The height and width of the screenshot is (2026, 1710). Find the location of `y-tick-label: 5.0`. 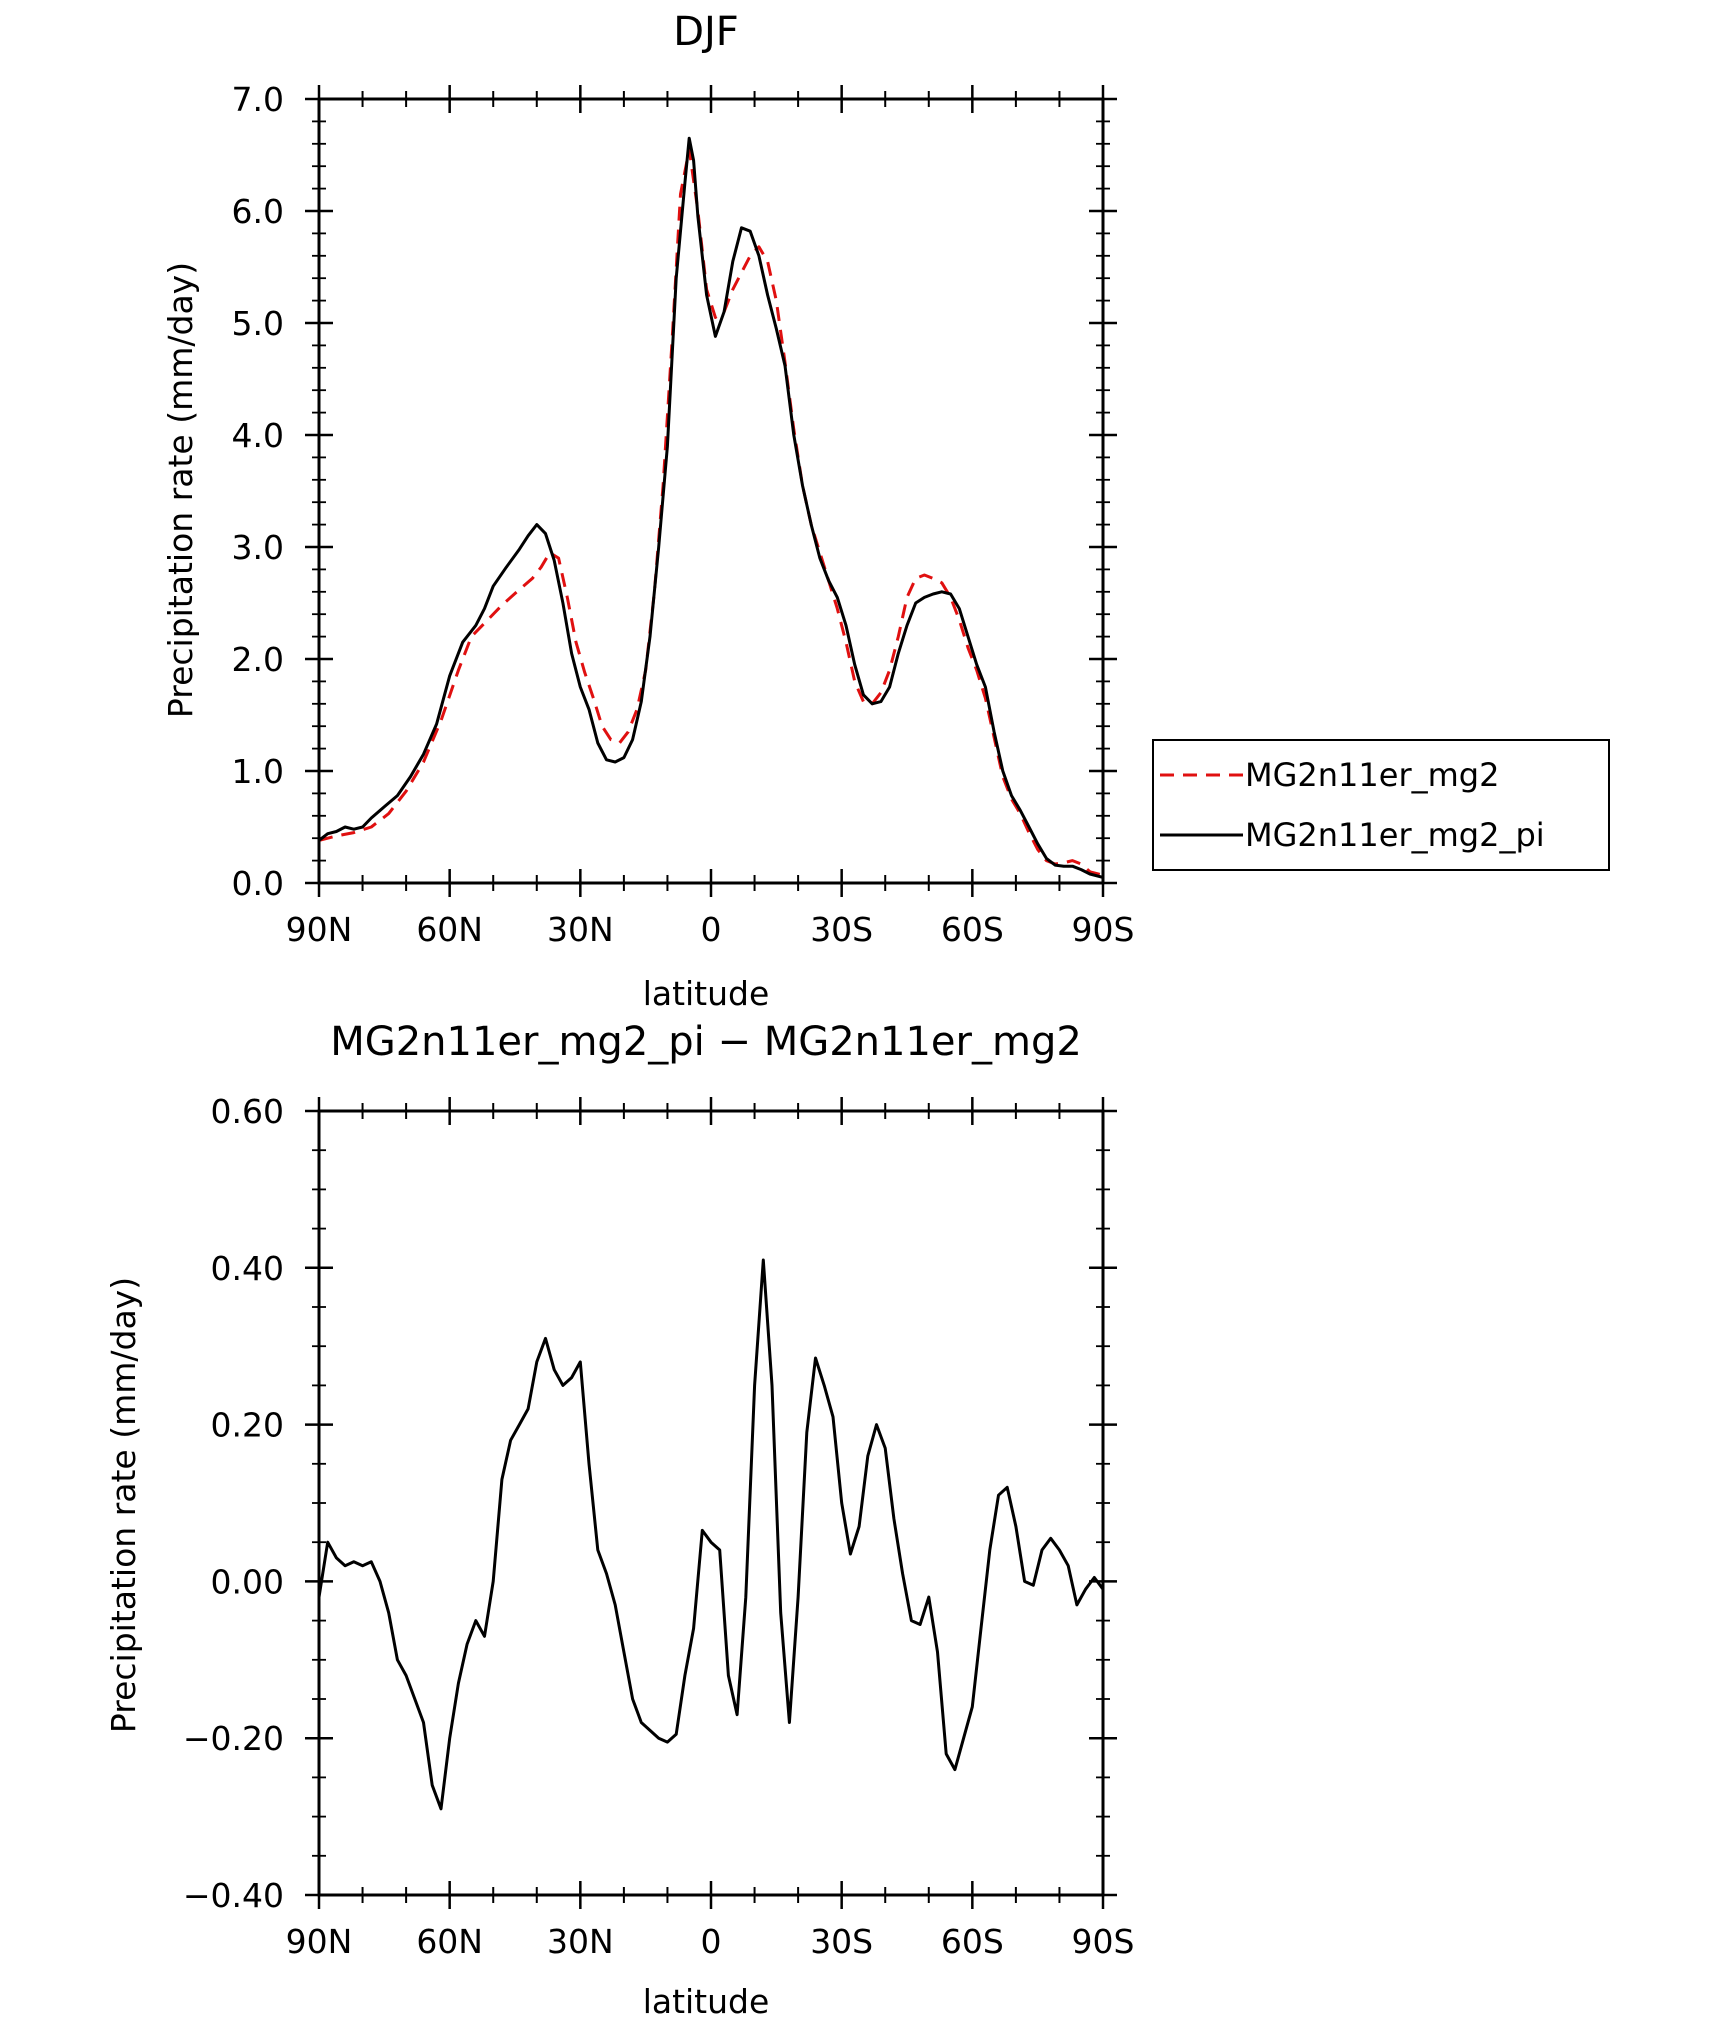

y-tick-label: 5.0 is located at coordinates (258, 323).